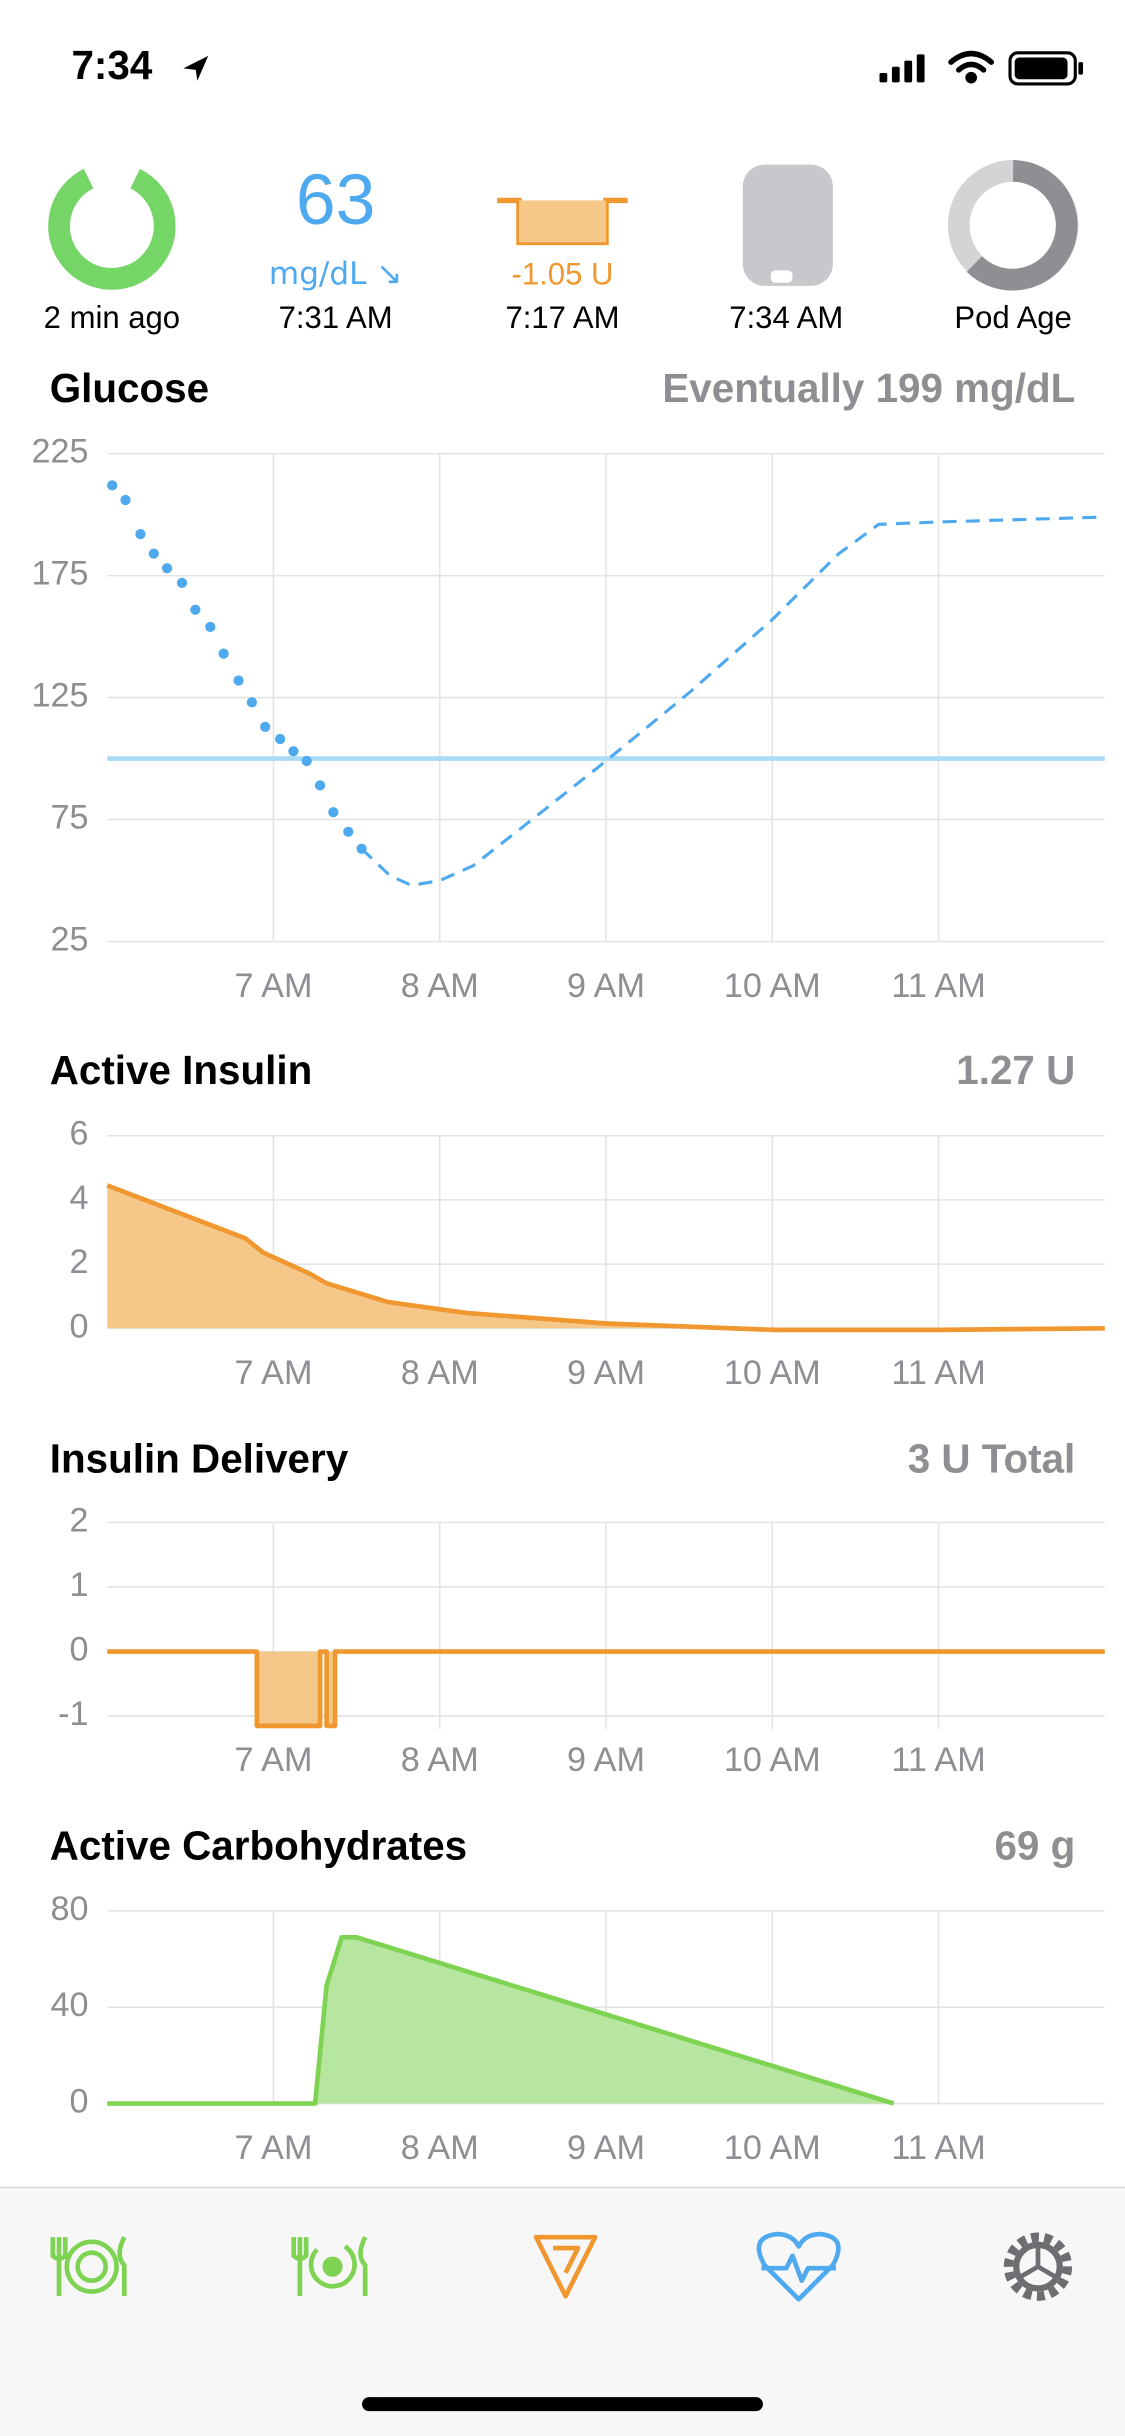  I want to click on wifi-icon, so click(971, 67).